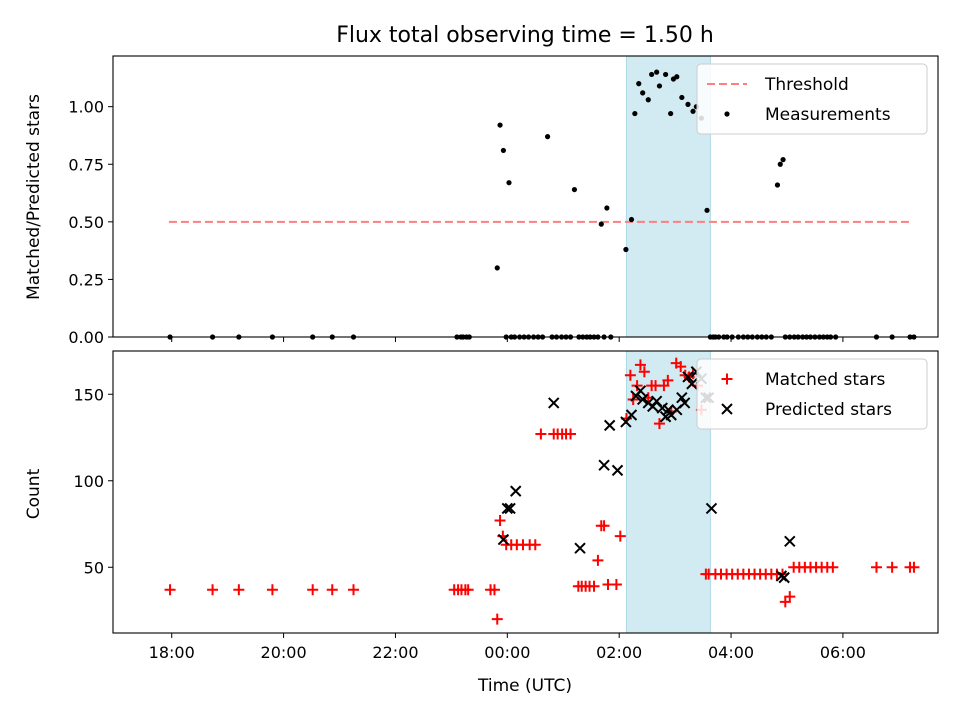  I want to click on x-tick-label: 18:00, so click(172, 652).